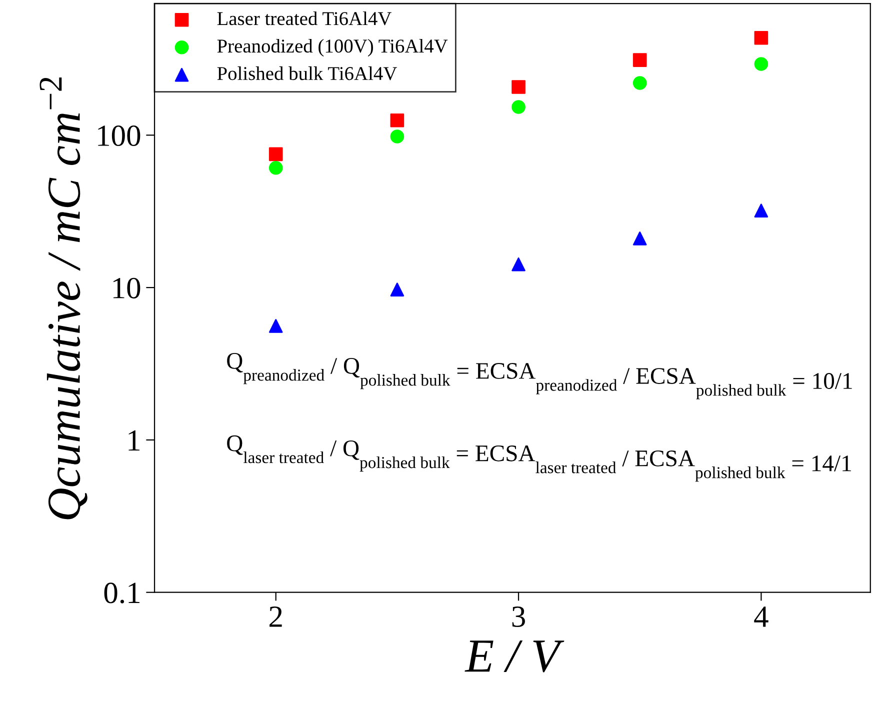 The height and width of the screenshot is (718, 873). Describe the element at coordinates (119, 135) in the screenshot. I see `y-tick-label: 100` at that location.